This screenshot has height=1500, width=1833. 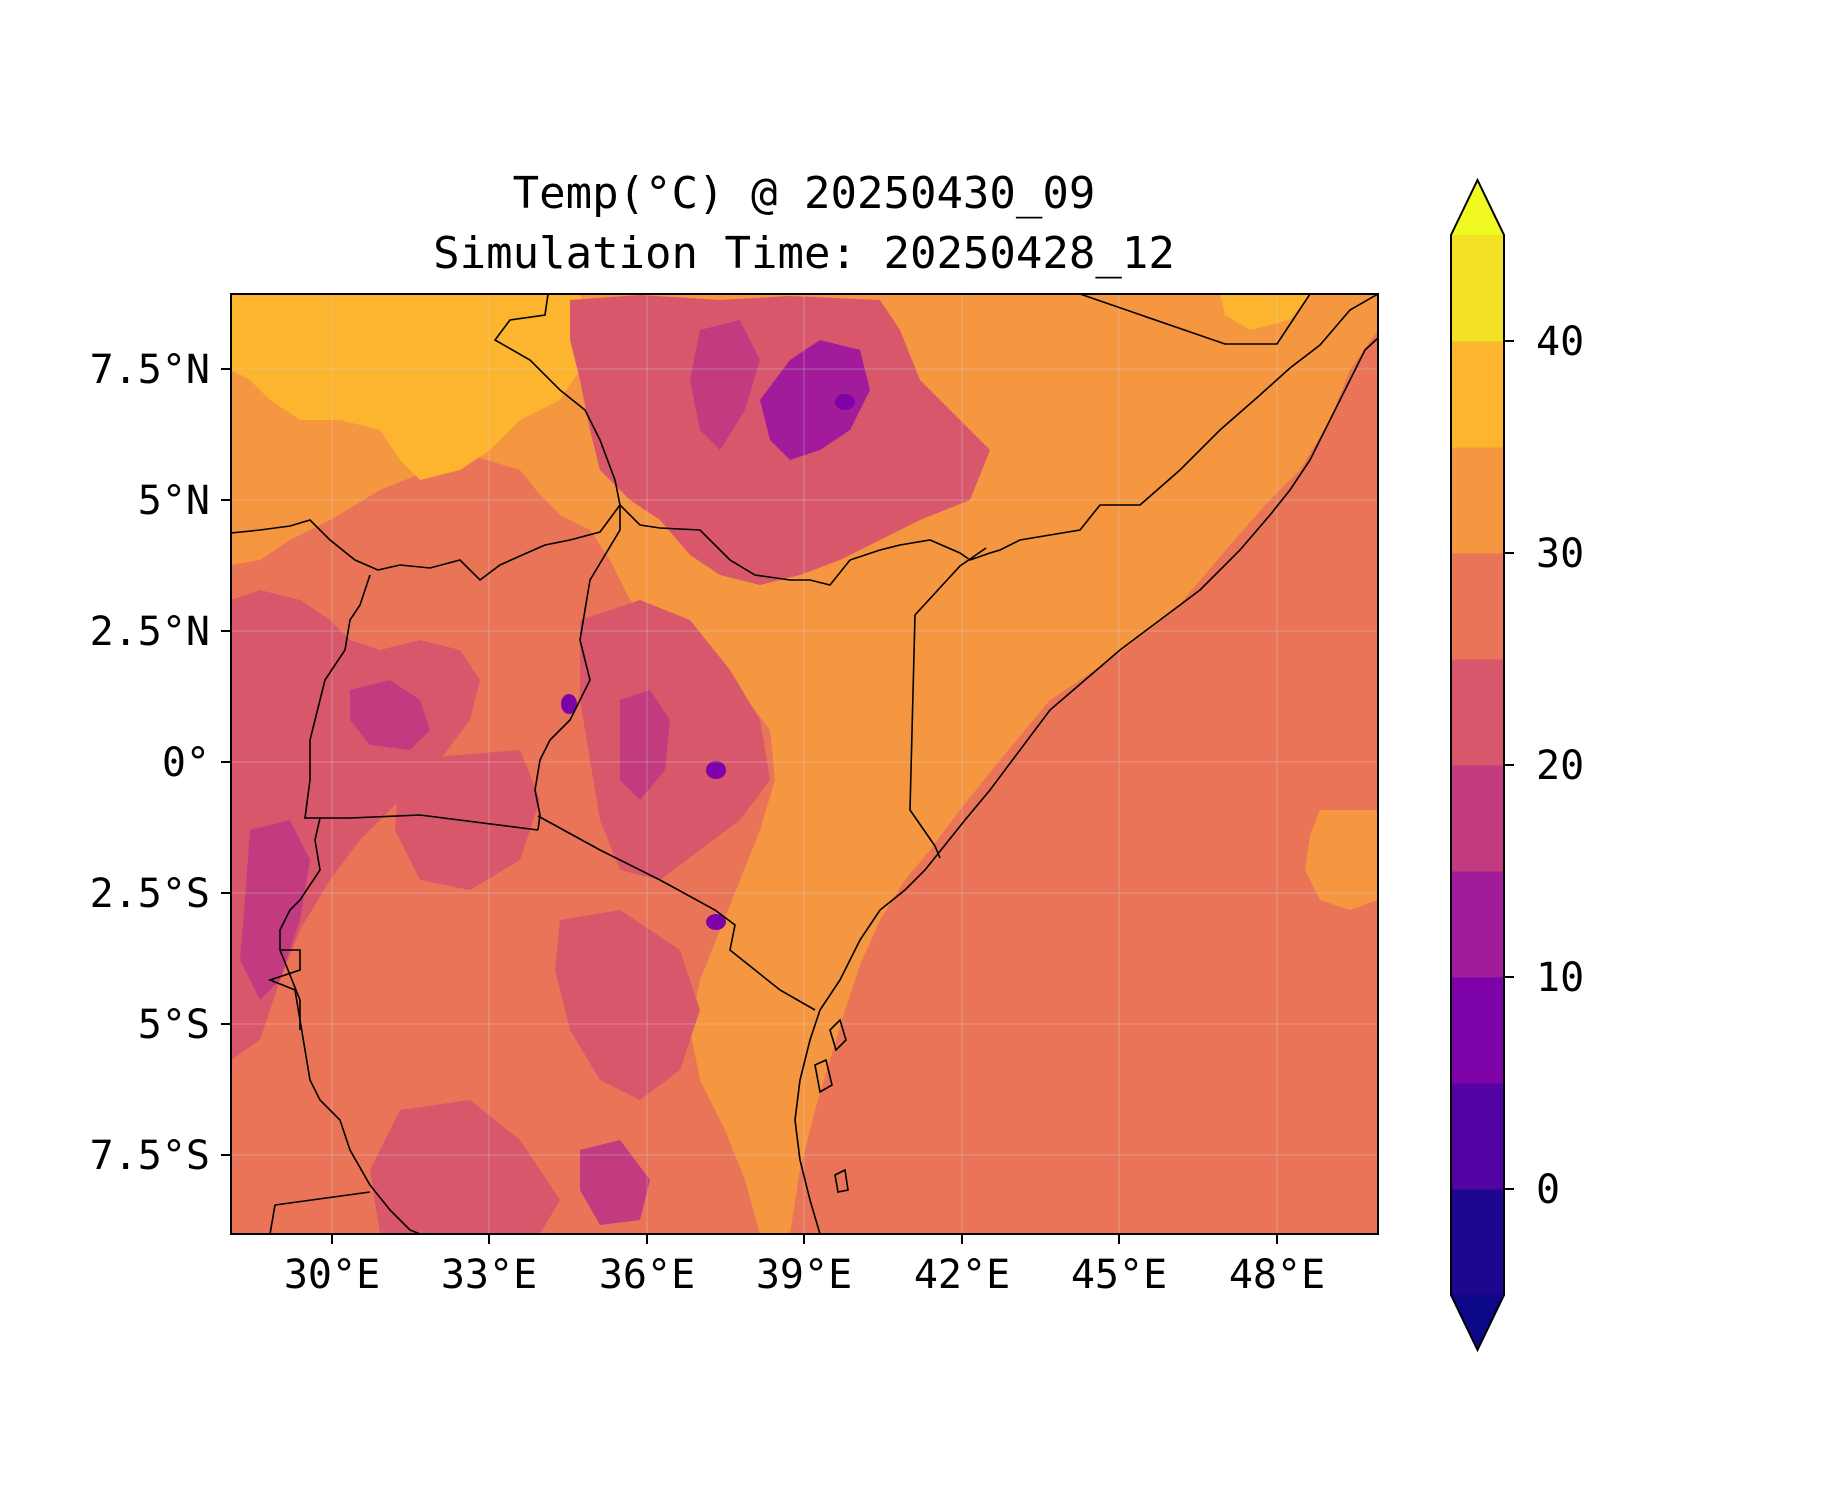 What do you see at coordinates (1277, 1275) in the screenshot?
I see `x-tick-label: 48°E` at bounding box center [1277, 1275].